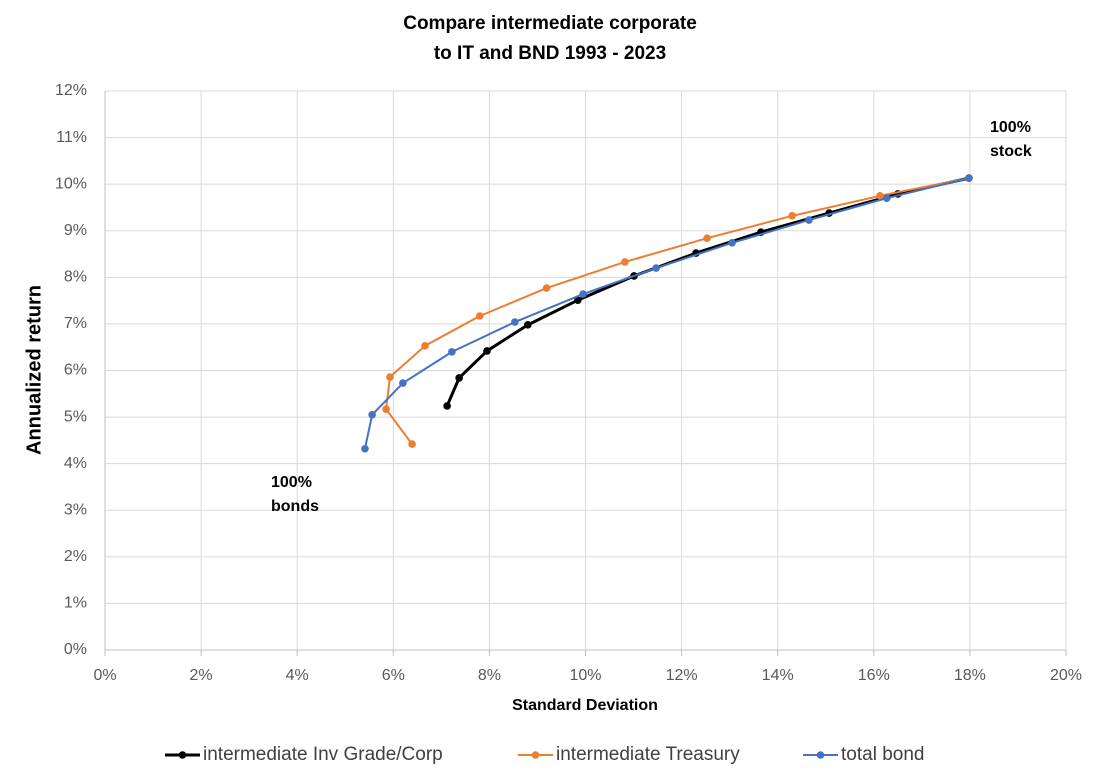  What do you see at coordinates (882, 754) in the screenshot?
I see `legend-label: total bond` at bounding box center [882, 754].